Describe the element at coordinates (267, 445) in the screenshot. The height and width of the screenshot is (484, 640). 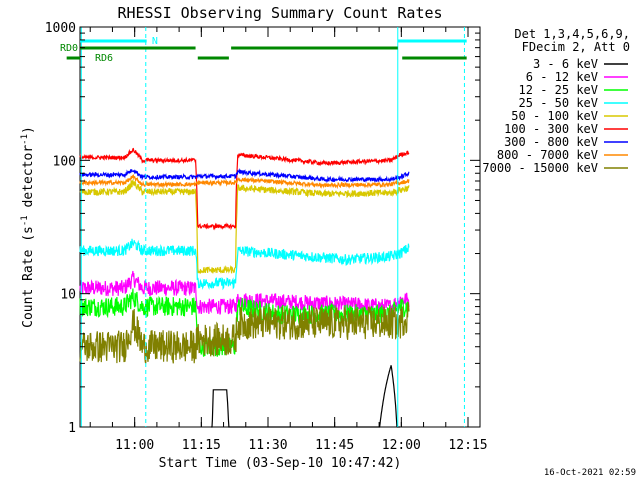
I see `x-tick-label: 11:30` at that location.